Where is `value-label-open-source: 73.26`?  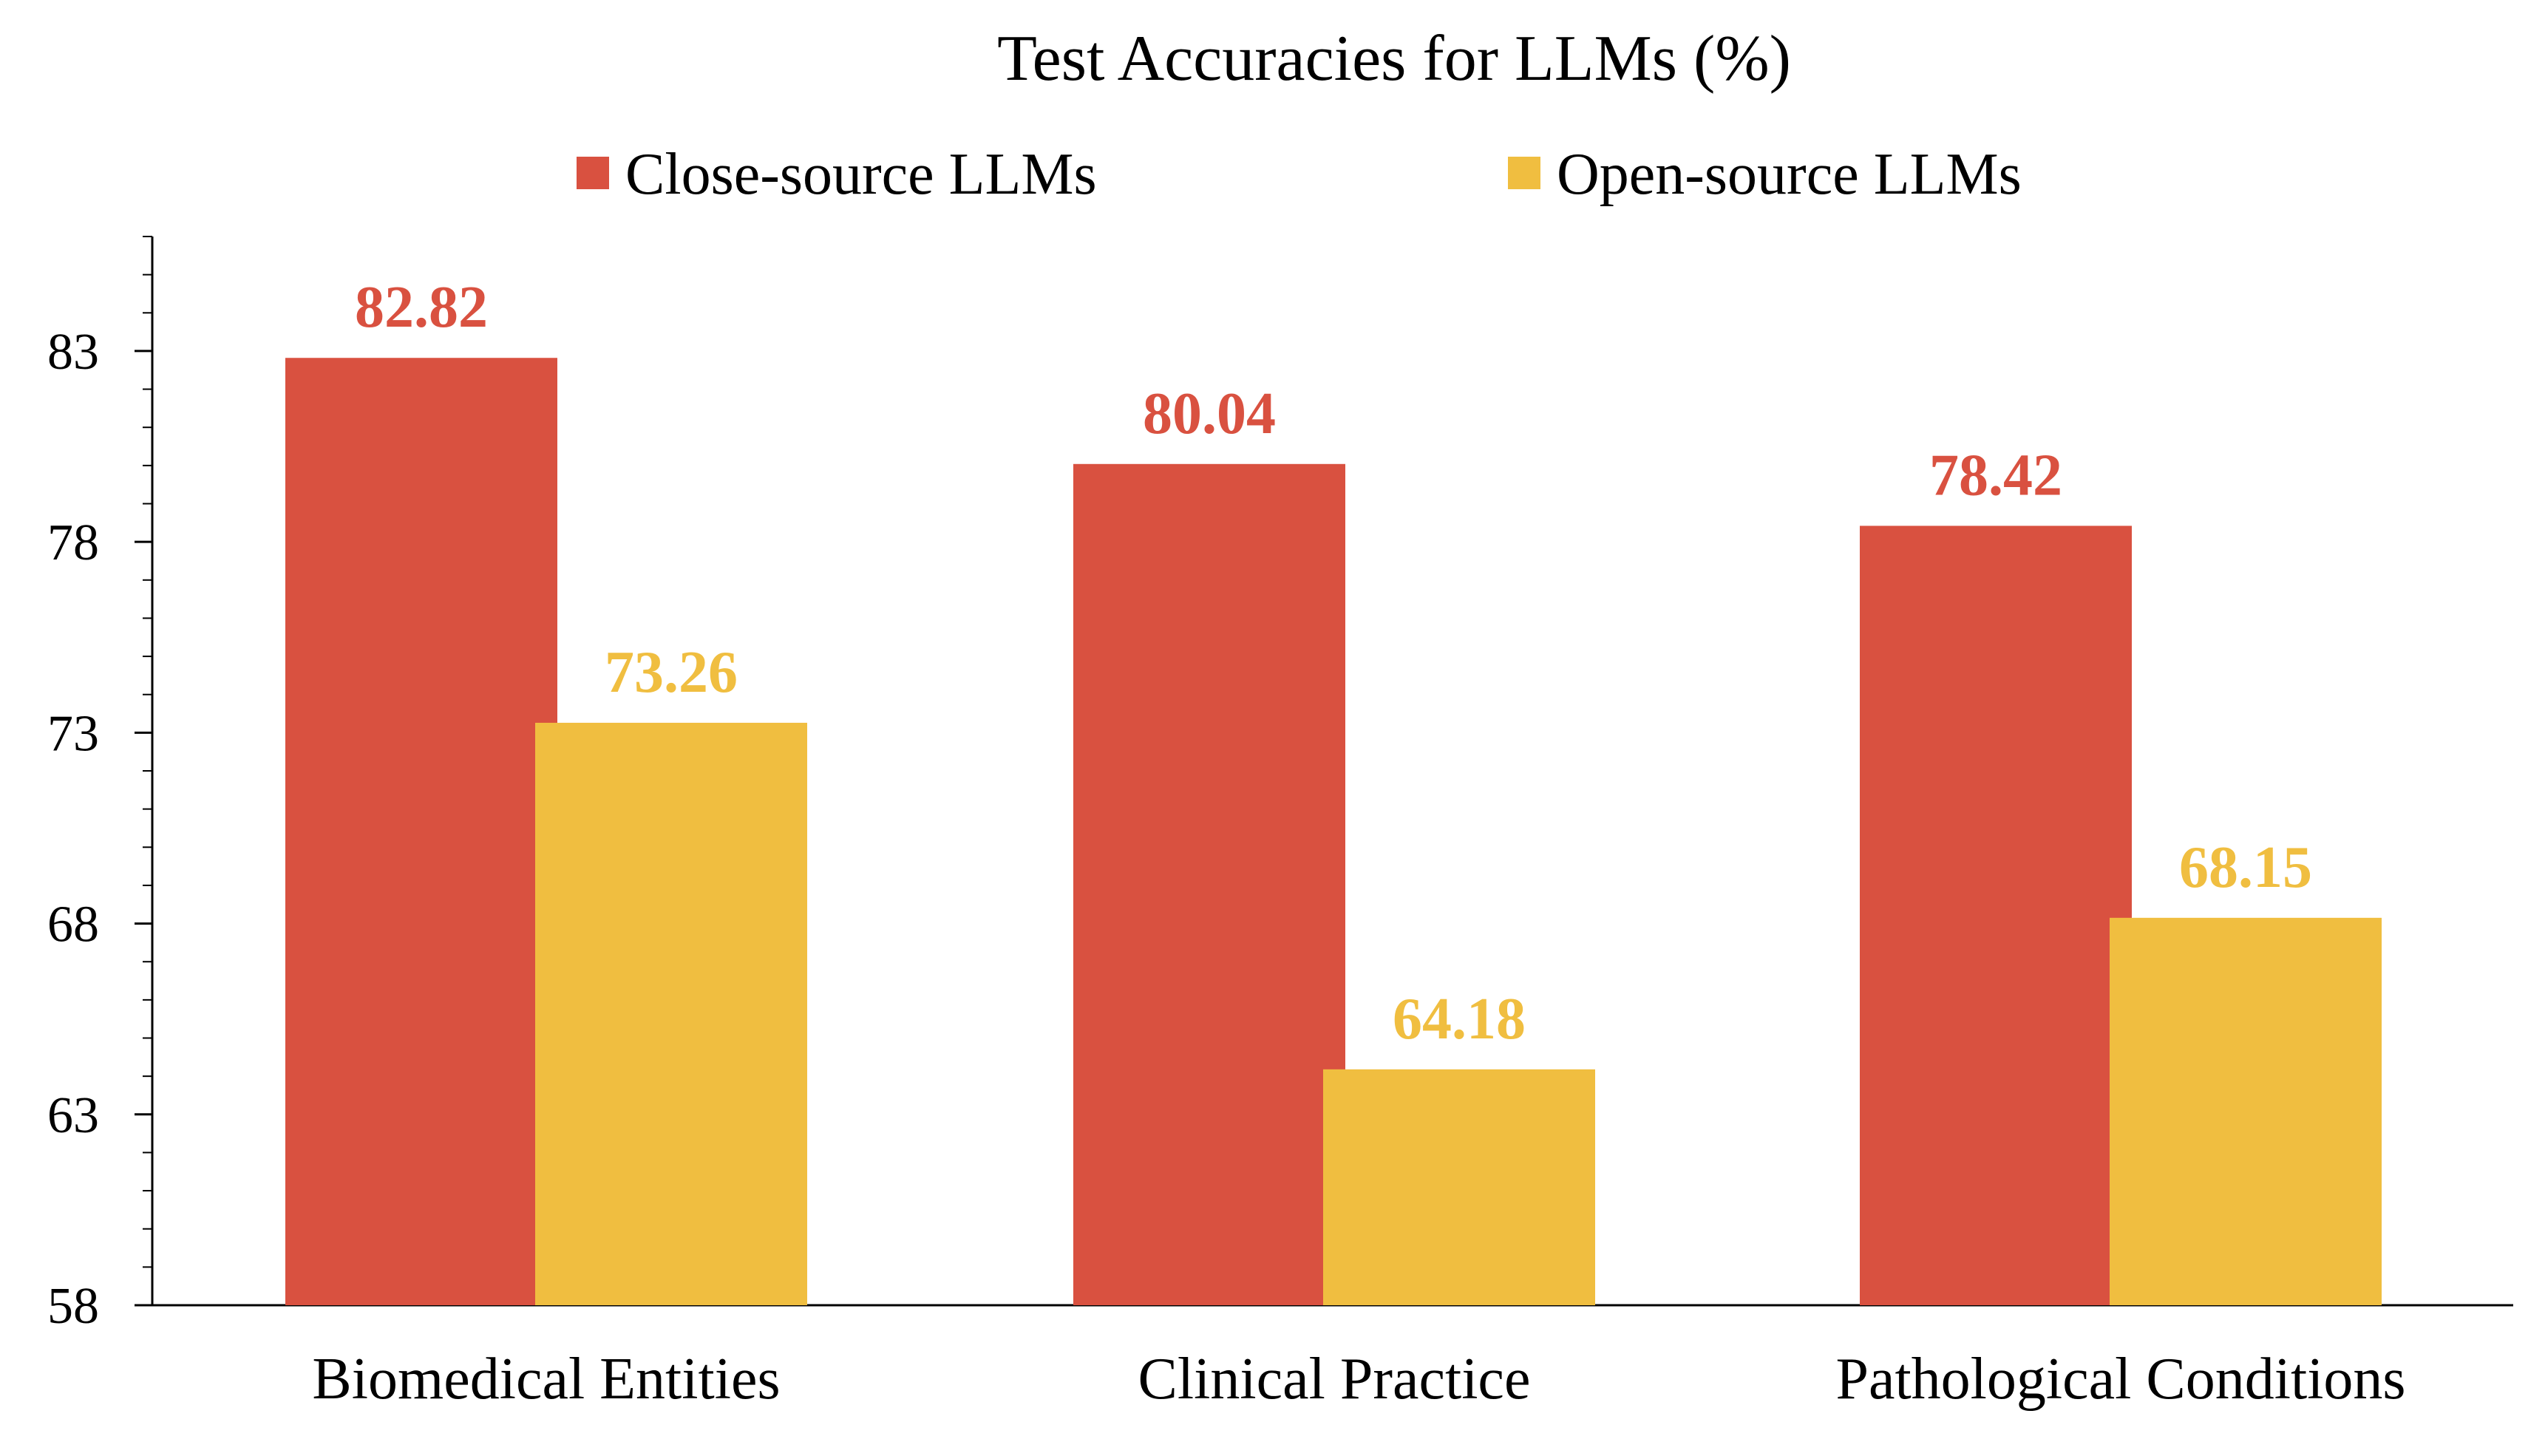 value-label-open-source: 73.26 is located at coordinates (672, 672).